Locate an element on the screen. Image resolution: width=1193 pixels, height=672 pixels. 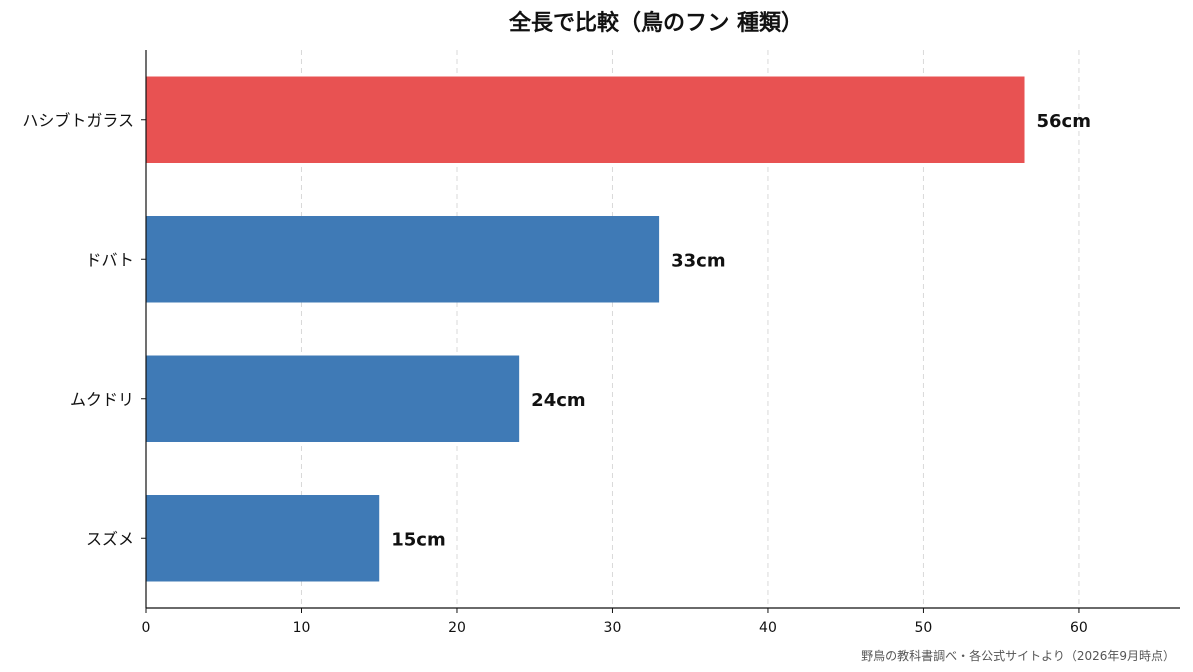
category-label: ムクドリ is located at coordinates (102, 399).